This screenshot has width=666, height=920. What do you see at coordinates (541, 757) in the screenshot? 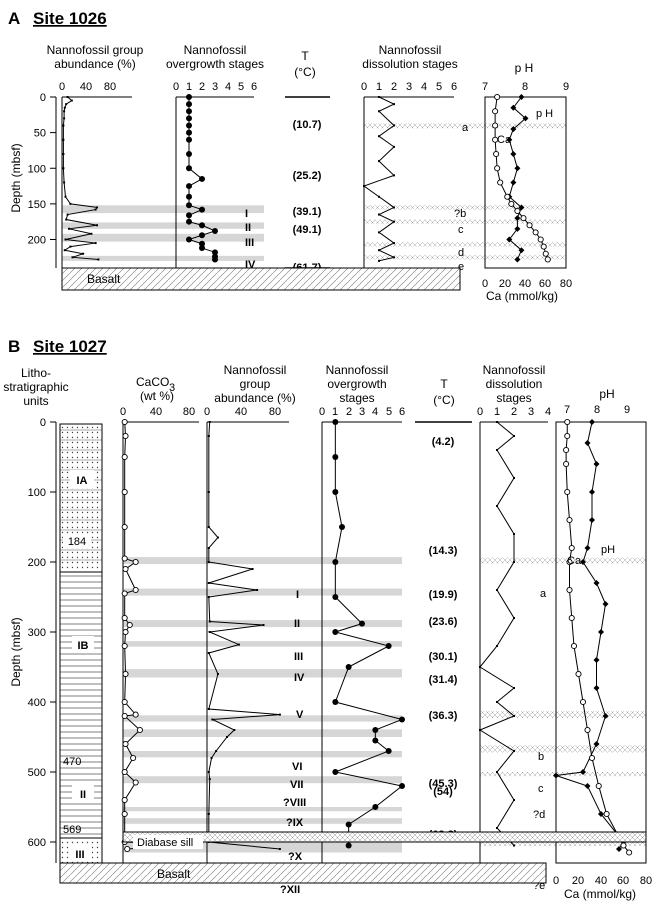
I see `dissolution-level: b` at bounding box center [541, 757].